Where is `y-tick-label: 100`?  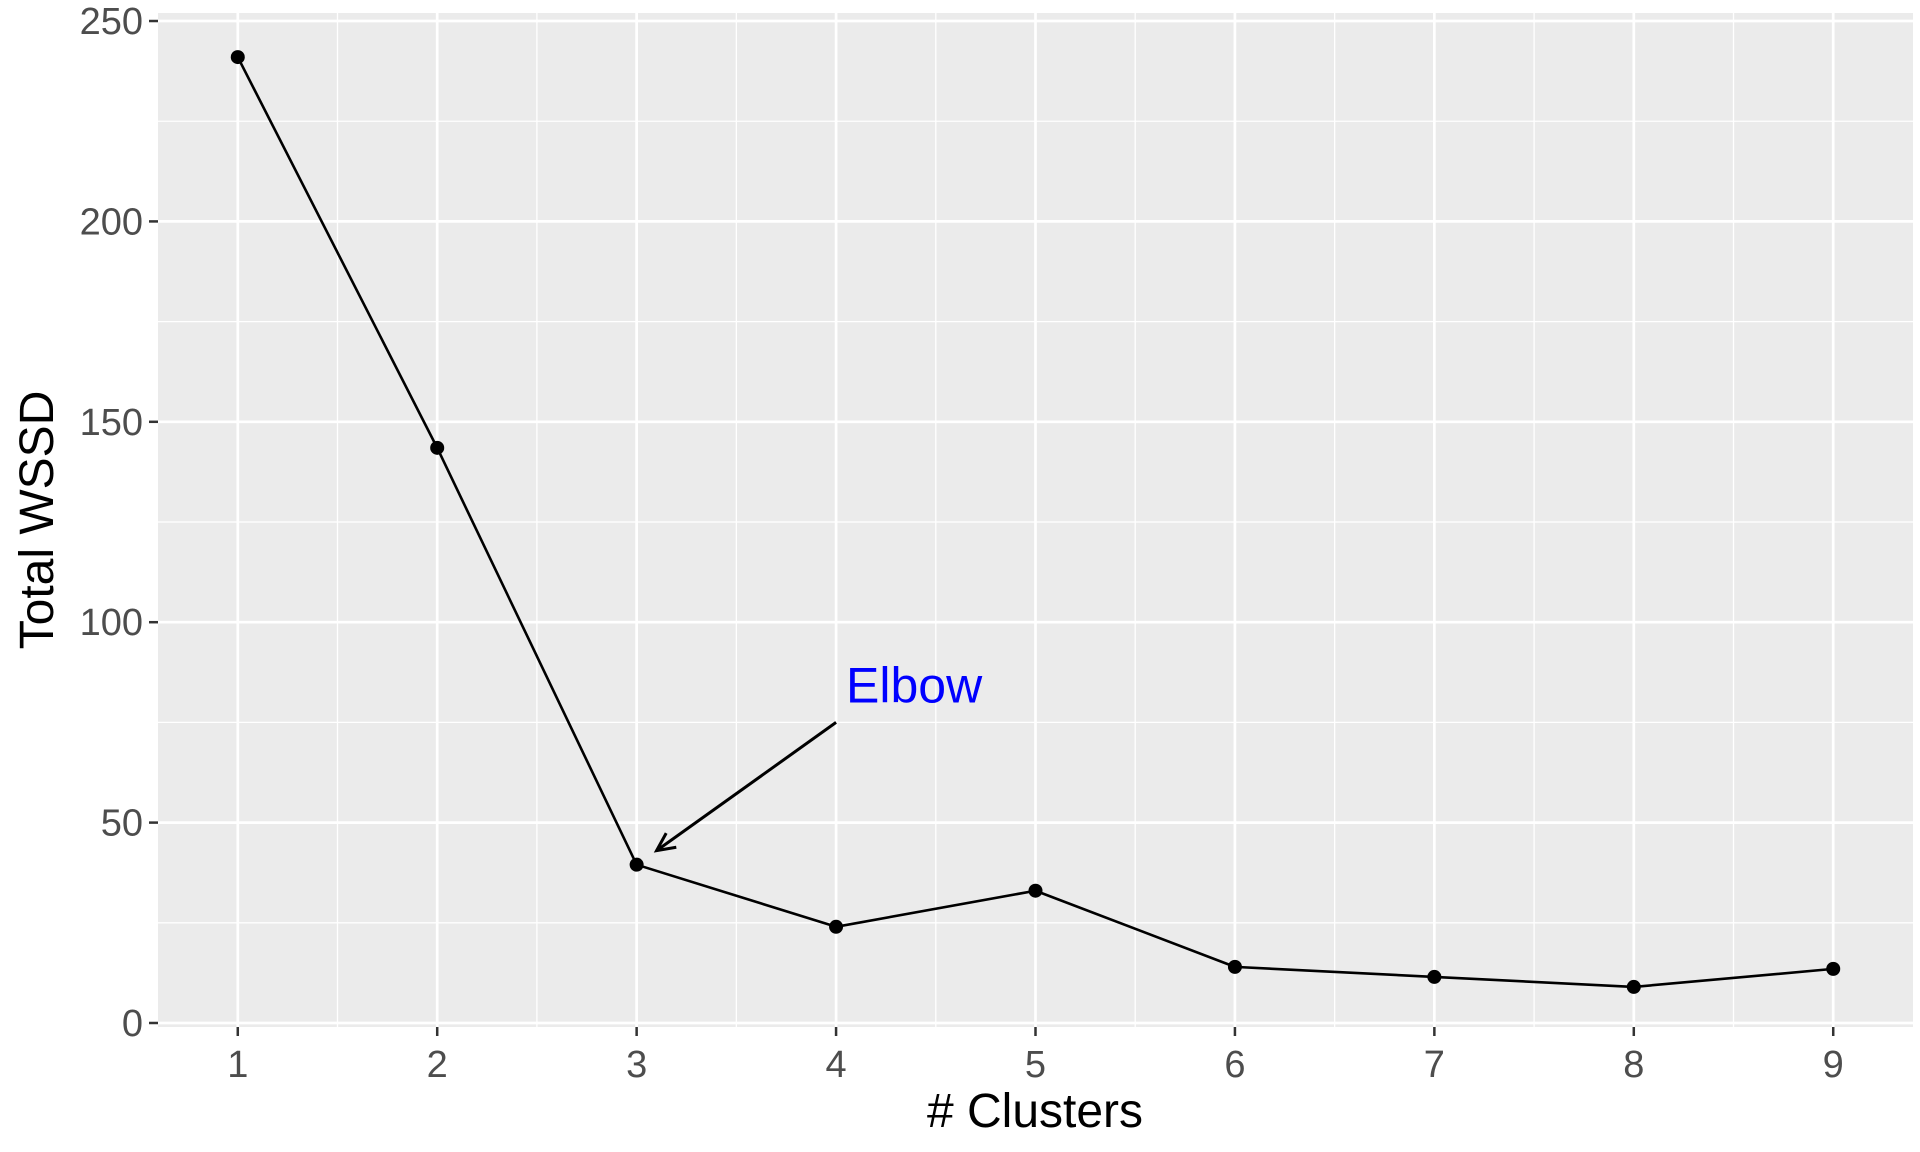 y-tick-label: 100 is located at coordinates (111, 623).